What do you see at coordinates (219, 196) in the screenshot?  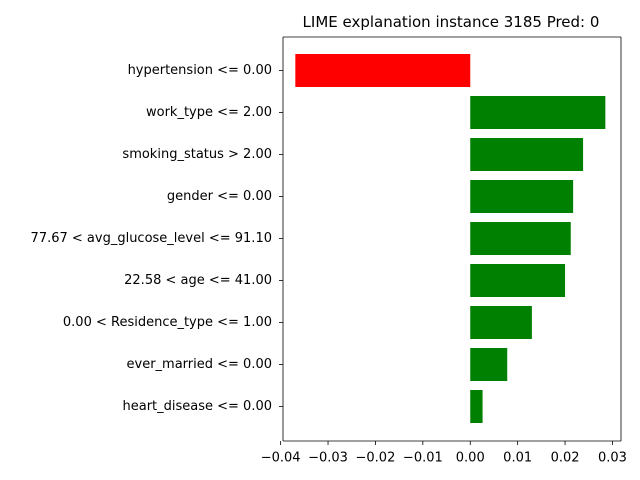 I see `y-tick-label: gender <= 0.00` at bounding box center [219, 196].